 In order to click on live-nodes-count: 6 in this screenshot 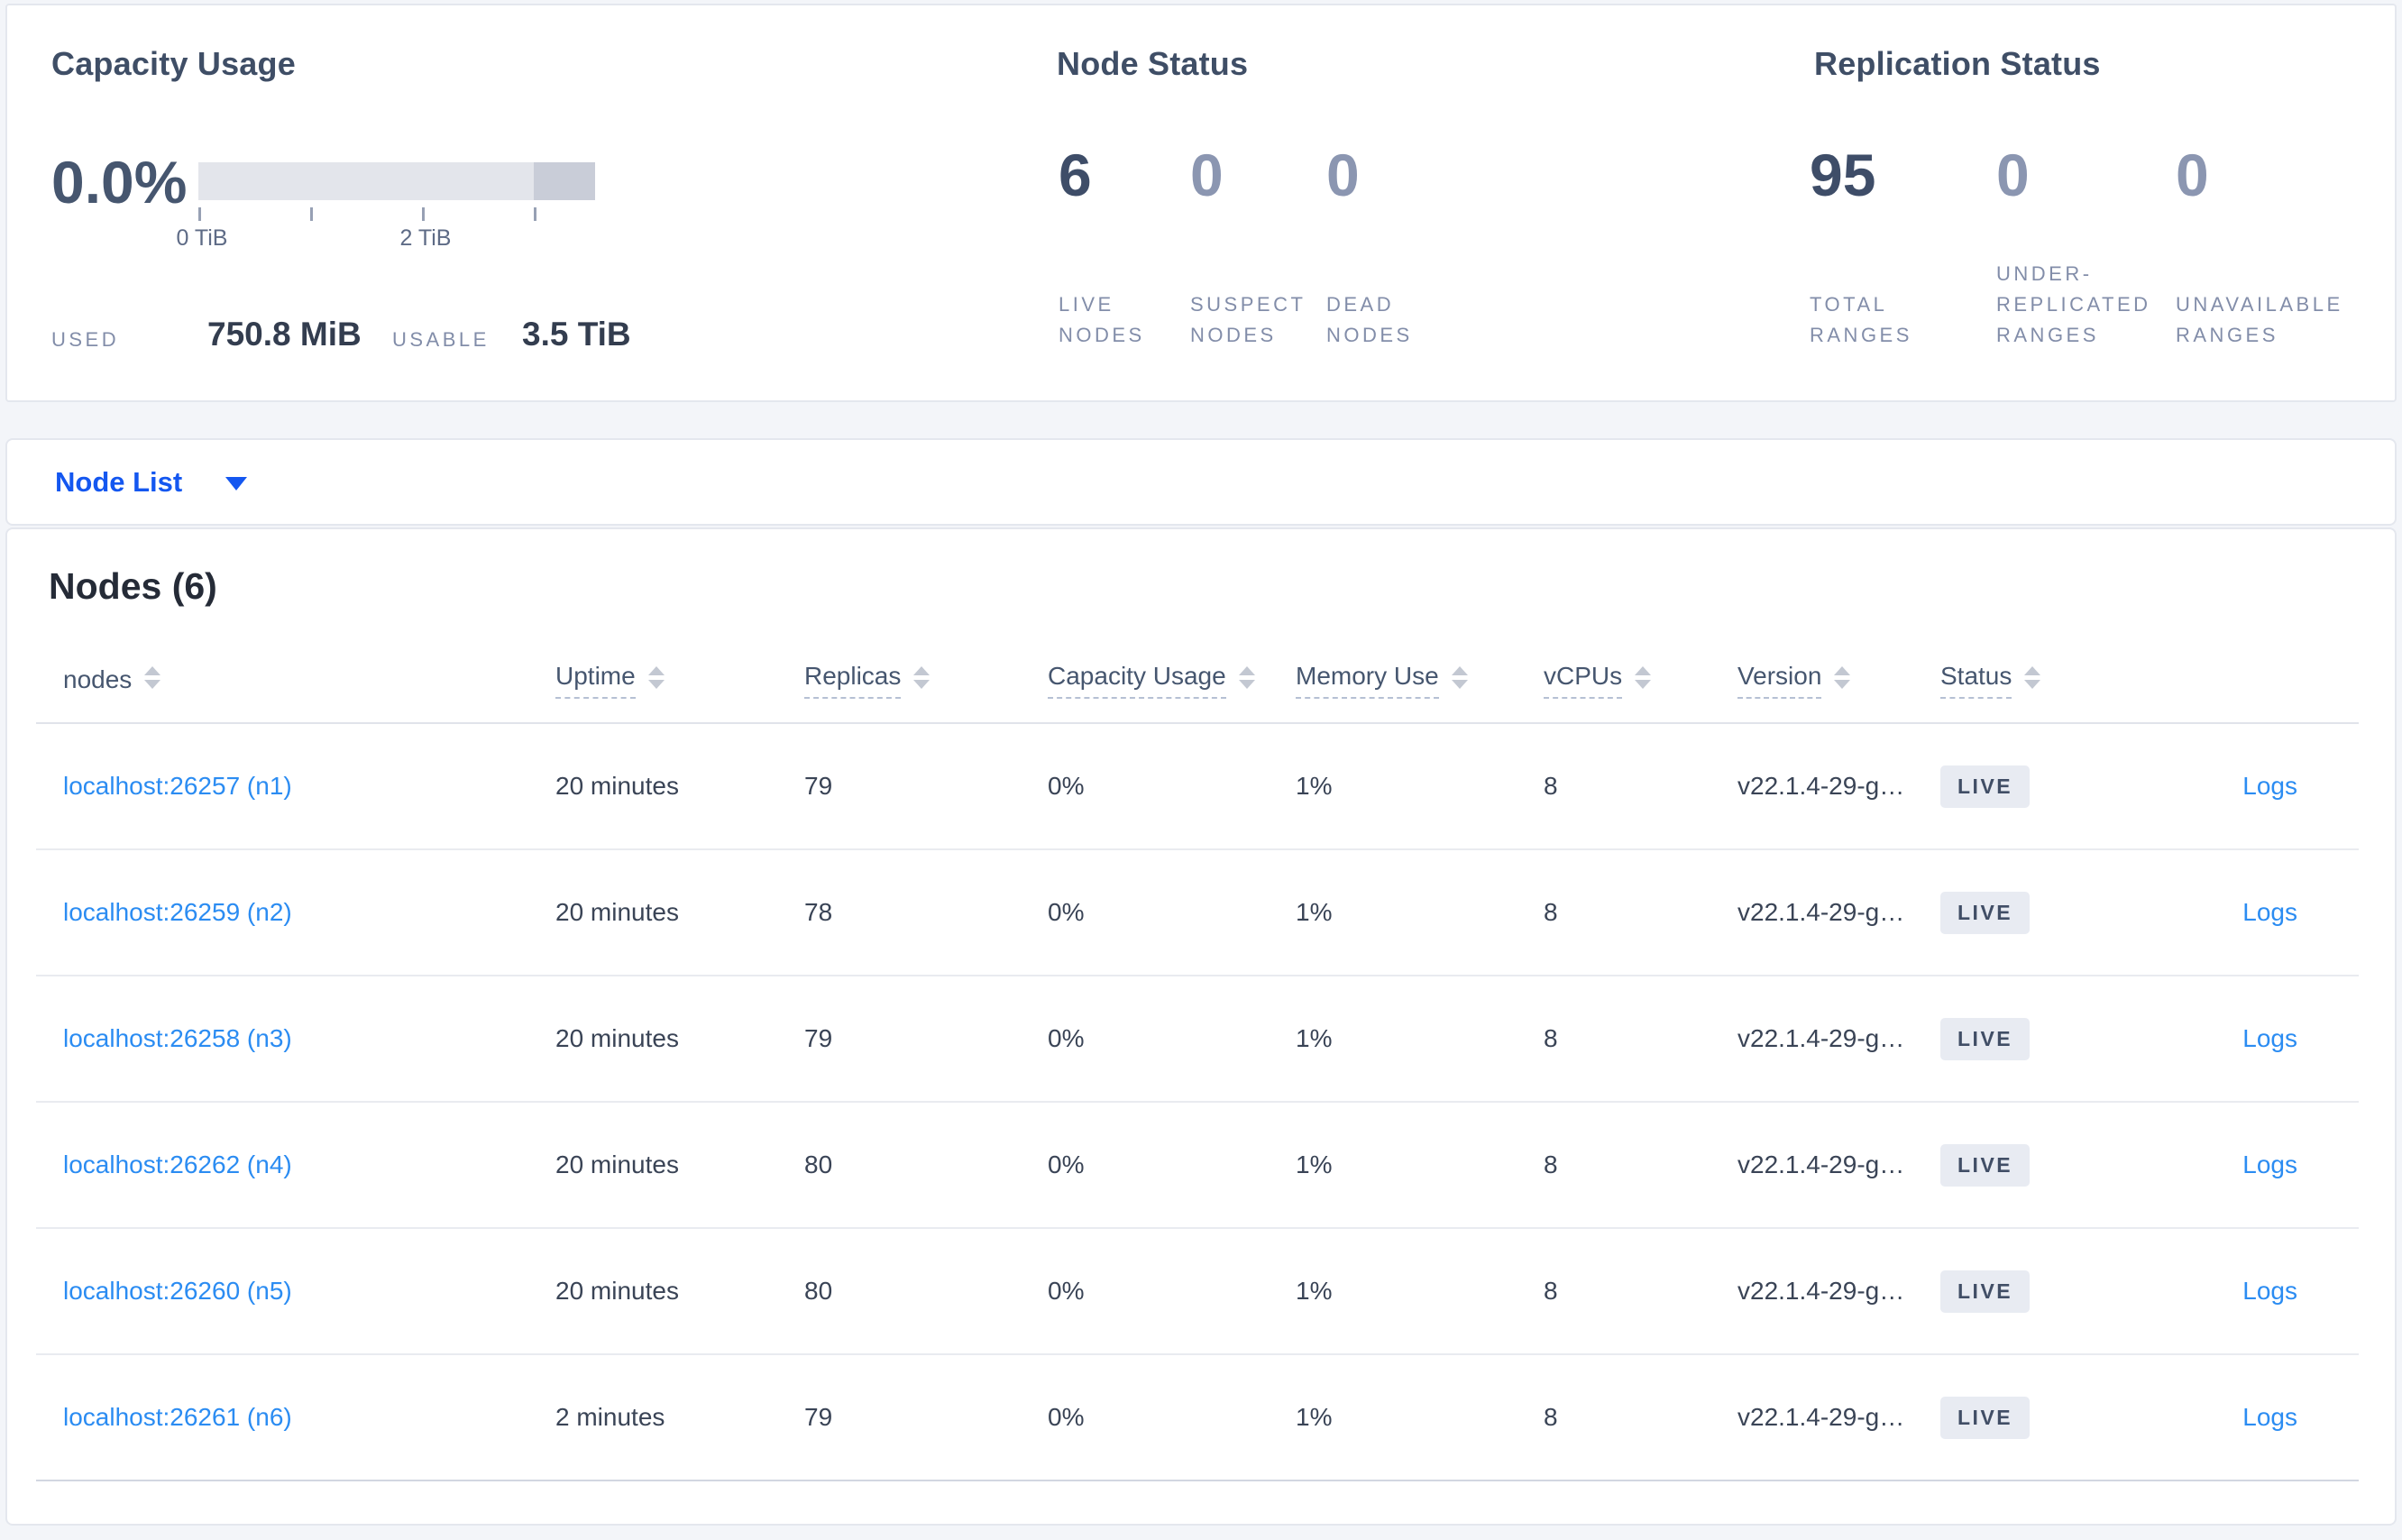, I will do `click(1075, 175)`.